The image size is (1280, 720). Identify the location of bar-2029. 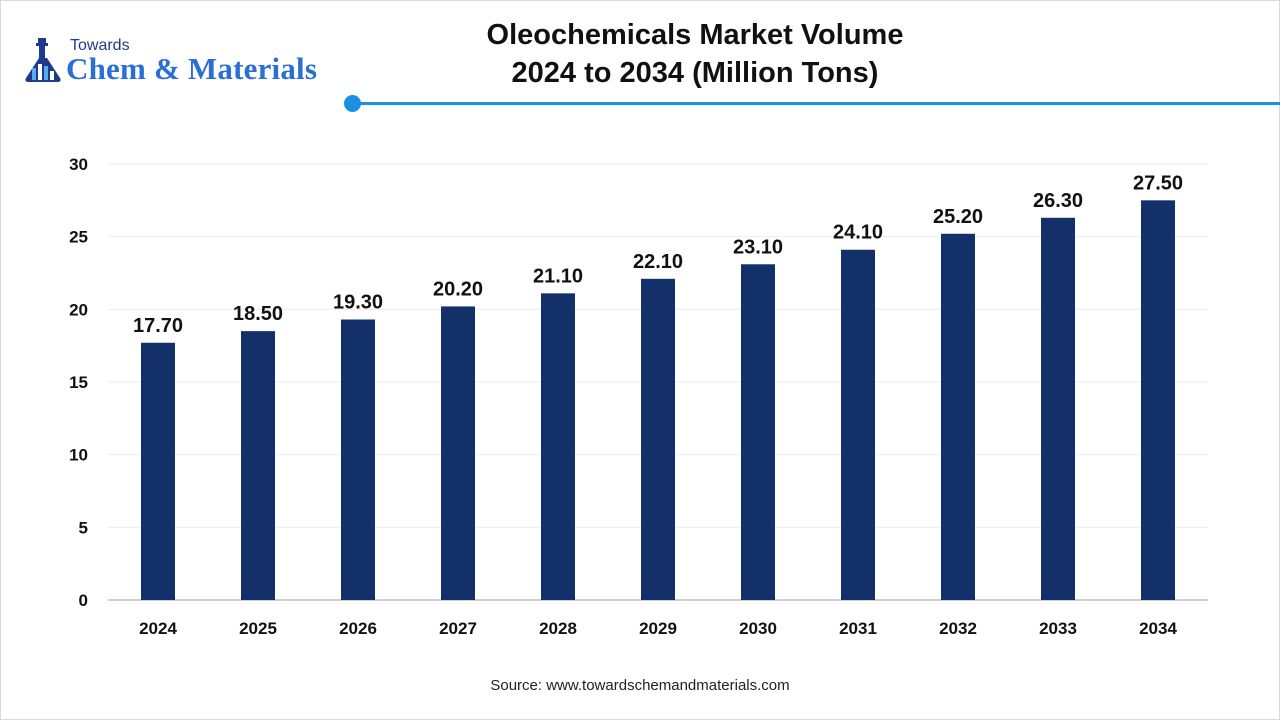
(658, 439).